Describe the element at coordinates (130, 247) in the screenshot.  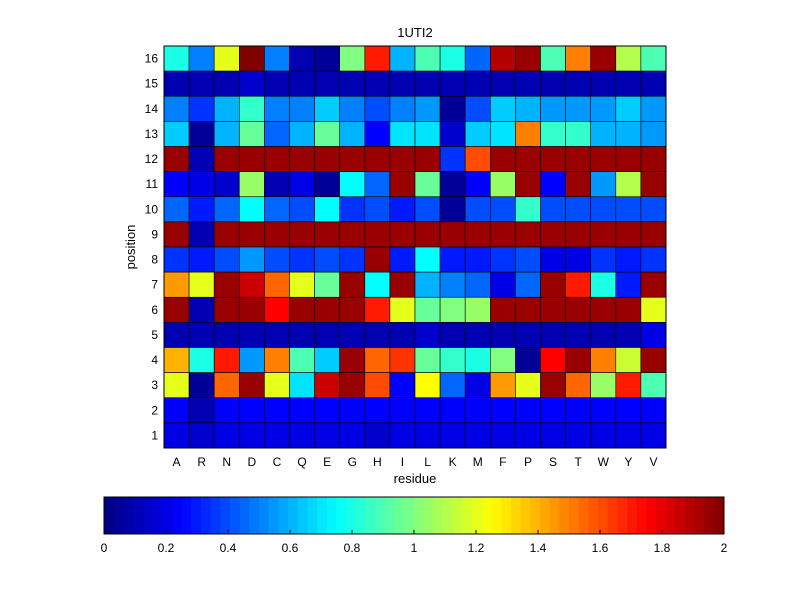
I see `y-axis-label: position` at that location.